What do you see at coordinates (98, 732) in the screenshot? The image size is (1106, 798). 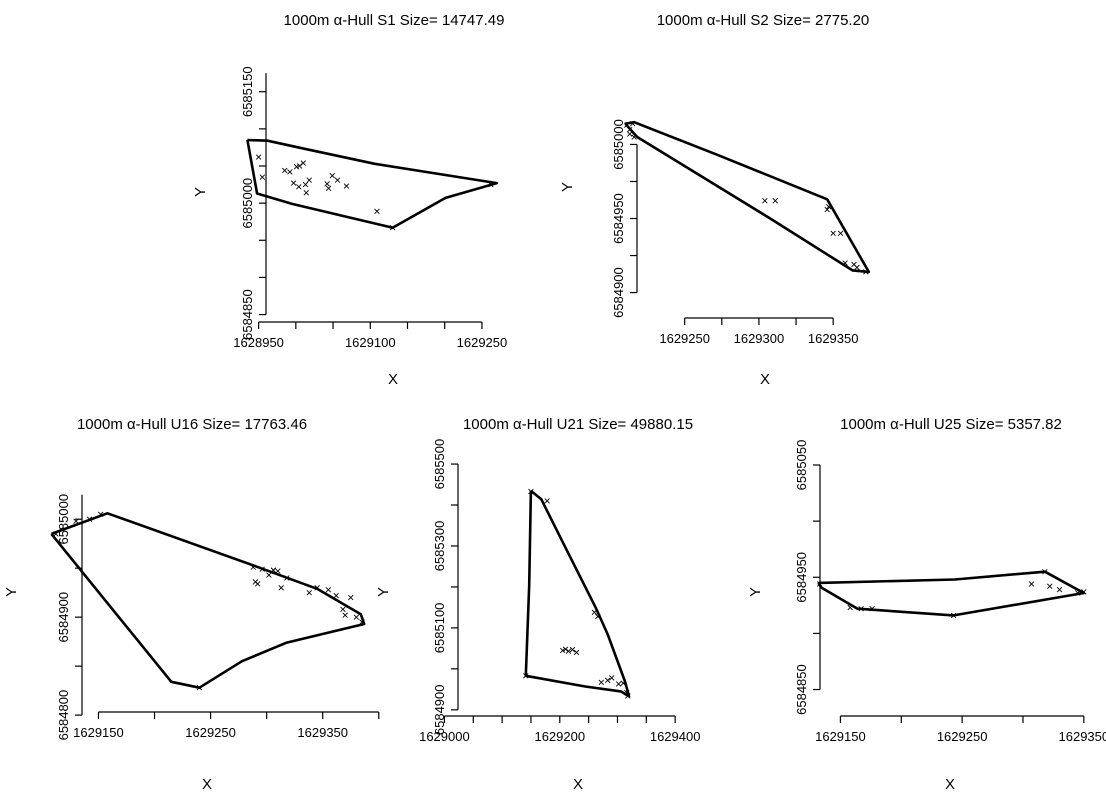 I see `x-tick-label: 1629150` at bounding box center [98, 732].